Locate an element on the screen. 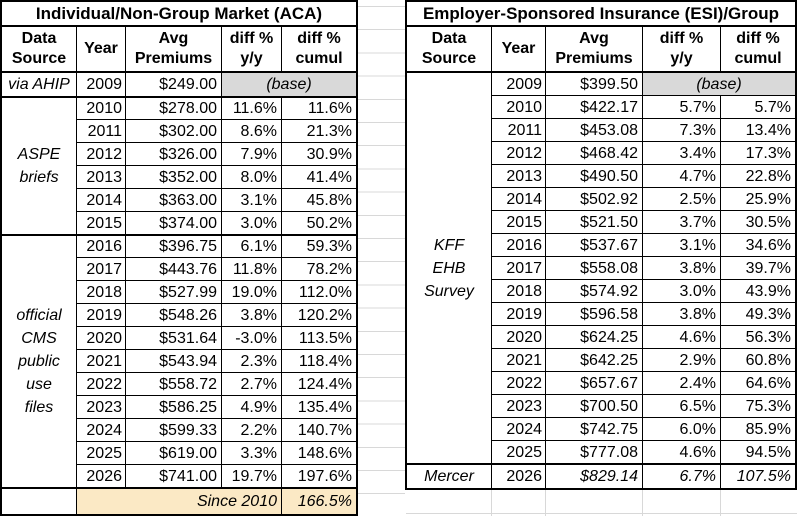 This screenshot has width=797, height=516. cell-premium-2024: $599.33 is located at coordinates (174, 430).